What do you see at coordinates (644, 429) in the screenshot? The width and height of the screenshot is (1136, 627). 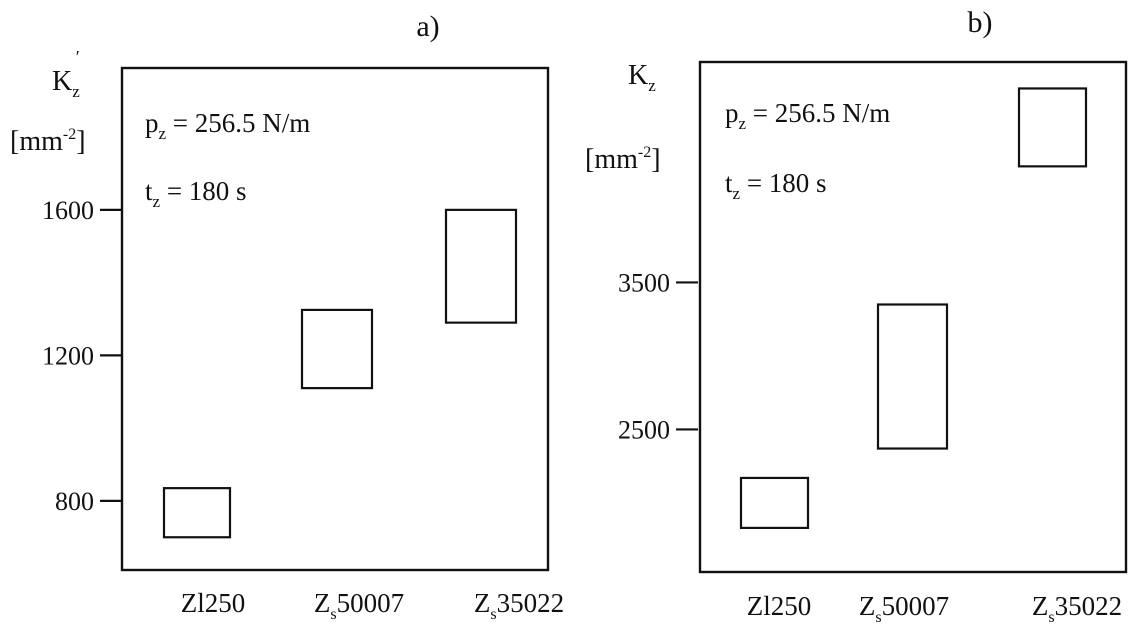 I see `y-tick-label: 2500` at bounding box center [644, 429].